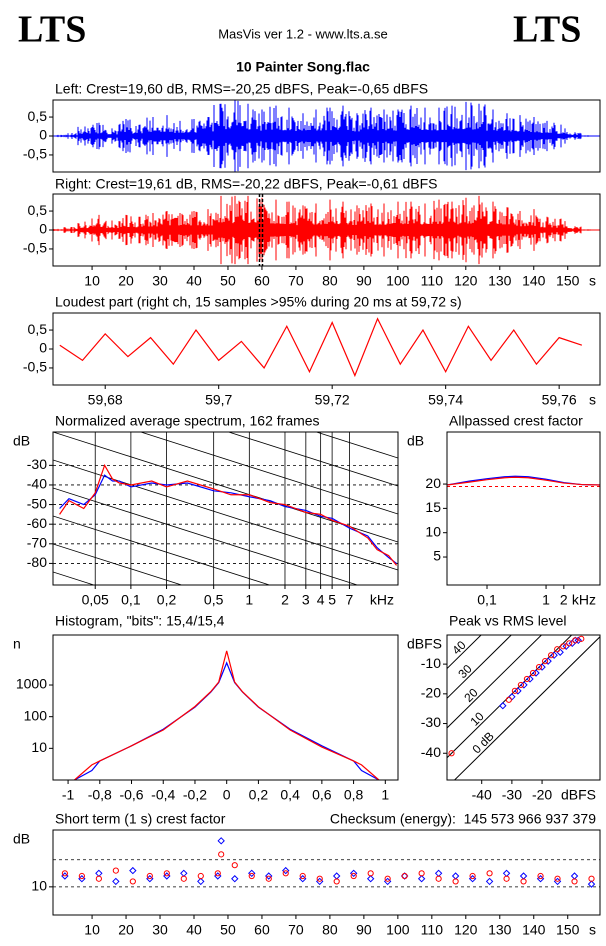  What do you see at coordinates (350, 600) in the screenshot?
I see `x-tick-label: 7` at bounding box center [350, 600].